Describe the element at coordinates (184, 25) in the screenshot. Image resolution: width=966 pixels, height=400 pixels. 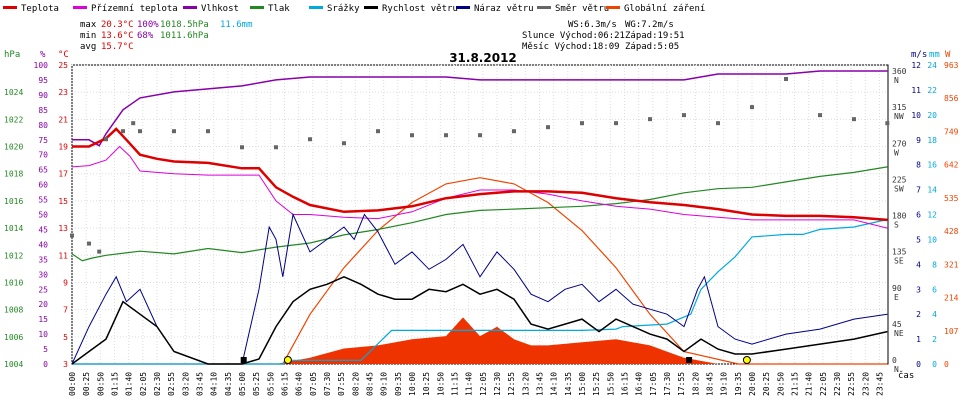
I see `stat-max-press: 1018.5hPa` at that location.